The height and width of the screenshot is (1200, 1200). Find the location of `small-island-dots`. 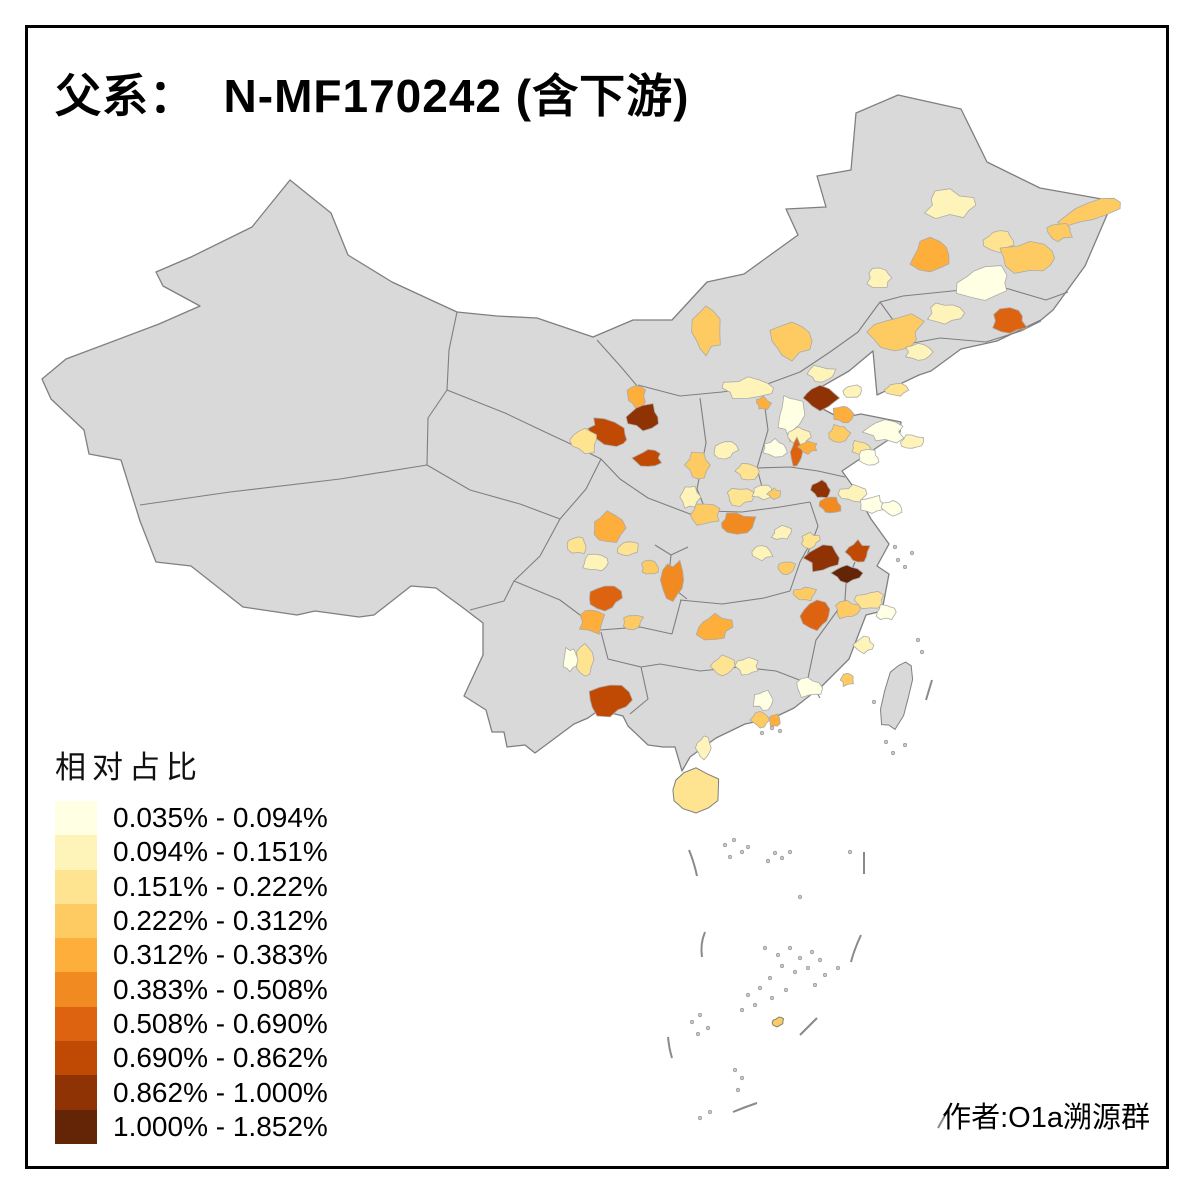

small-island-dots is located at coordinates (807, 832).